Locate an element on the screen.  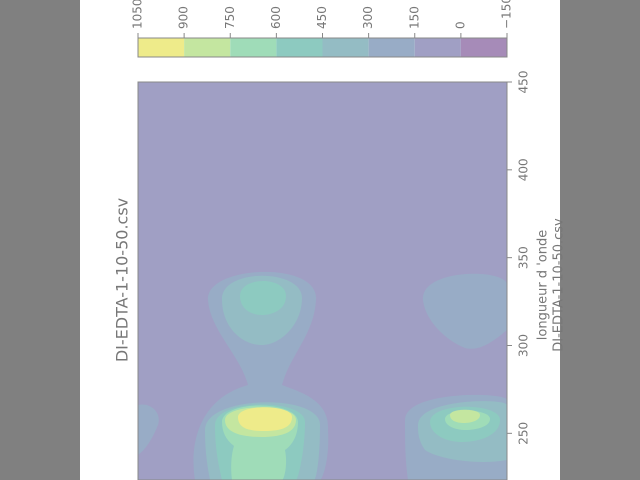
tick-label: 150 is located at coordinates (414, 17).